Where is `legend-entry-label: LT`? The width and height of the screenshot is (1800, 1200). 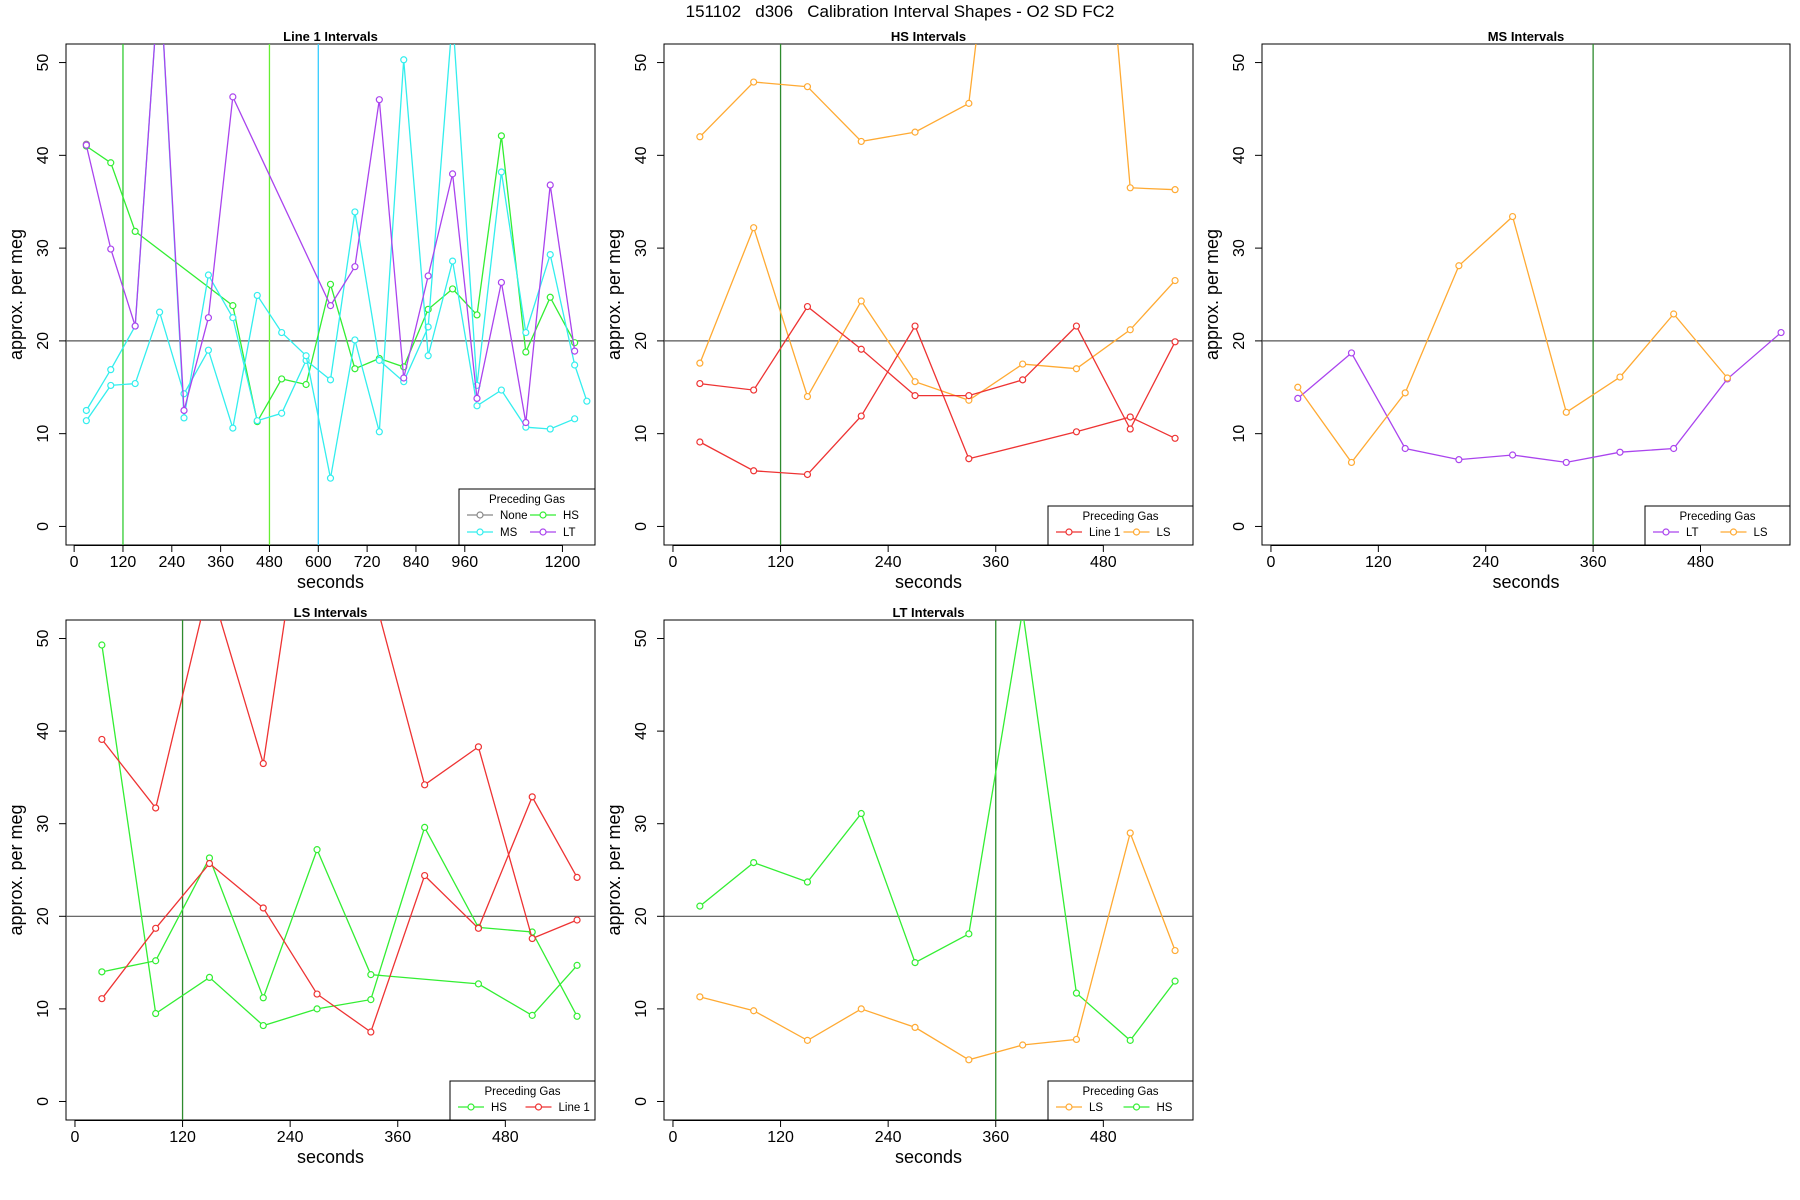
legend-entry-label: LT is located at coordinates (569, 533).